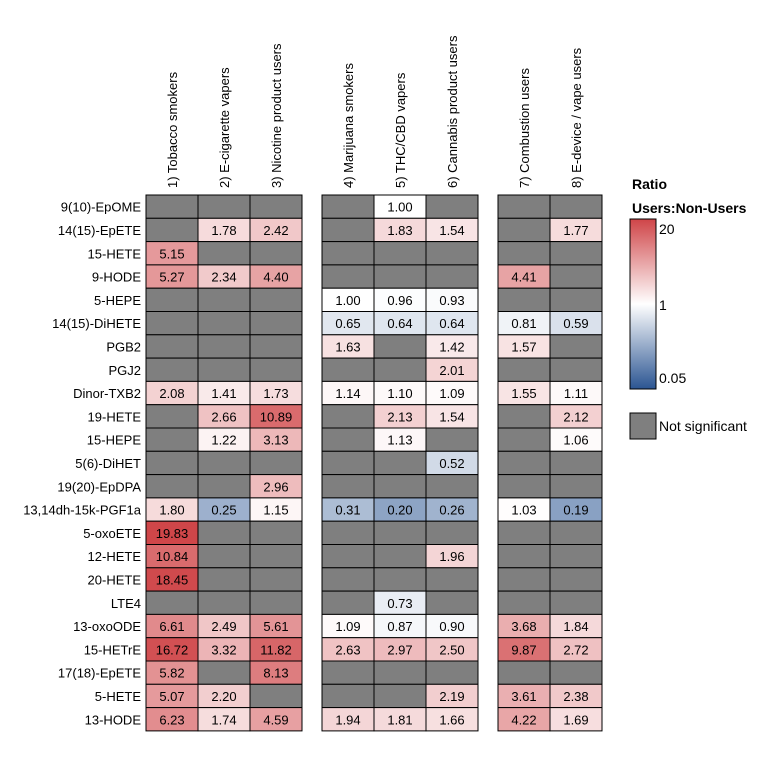  What do you see at coordinates (275, 486) in the screenshot?
I see `cell-value-label: 2.96` at bounding box center [275, 486].